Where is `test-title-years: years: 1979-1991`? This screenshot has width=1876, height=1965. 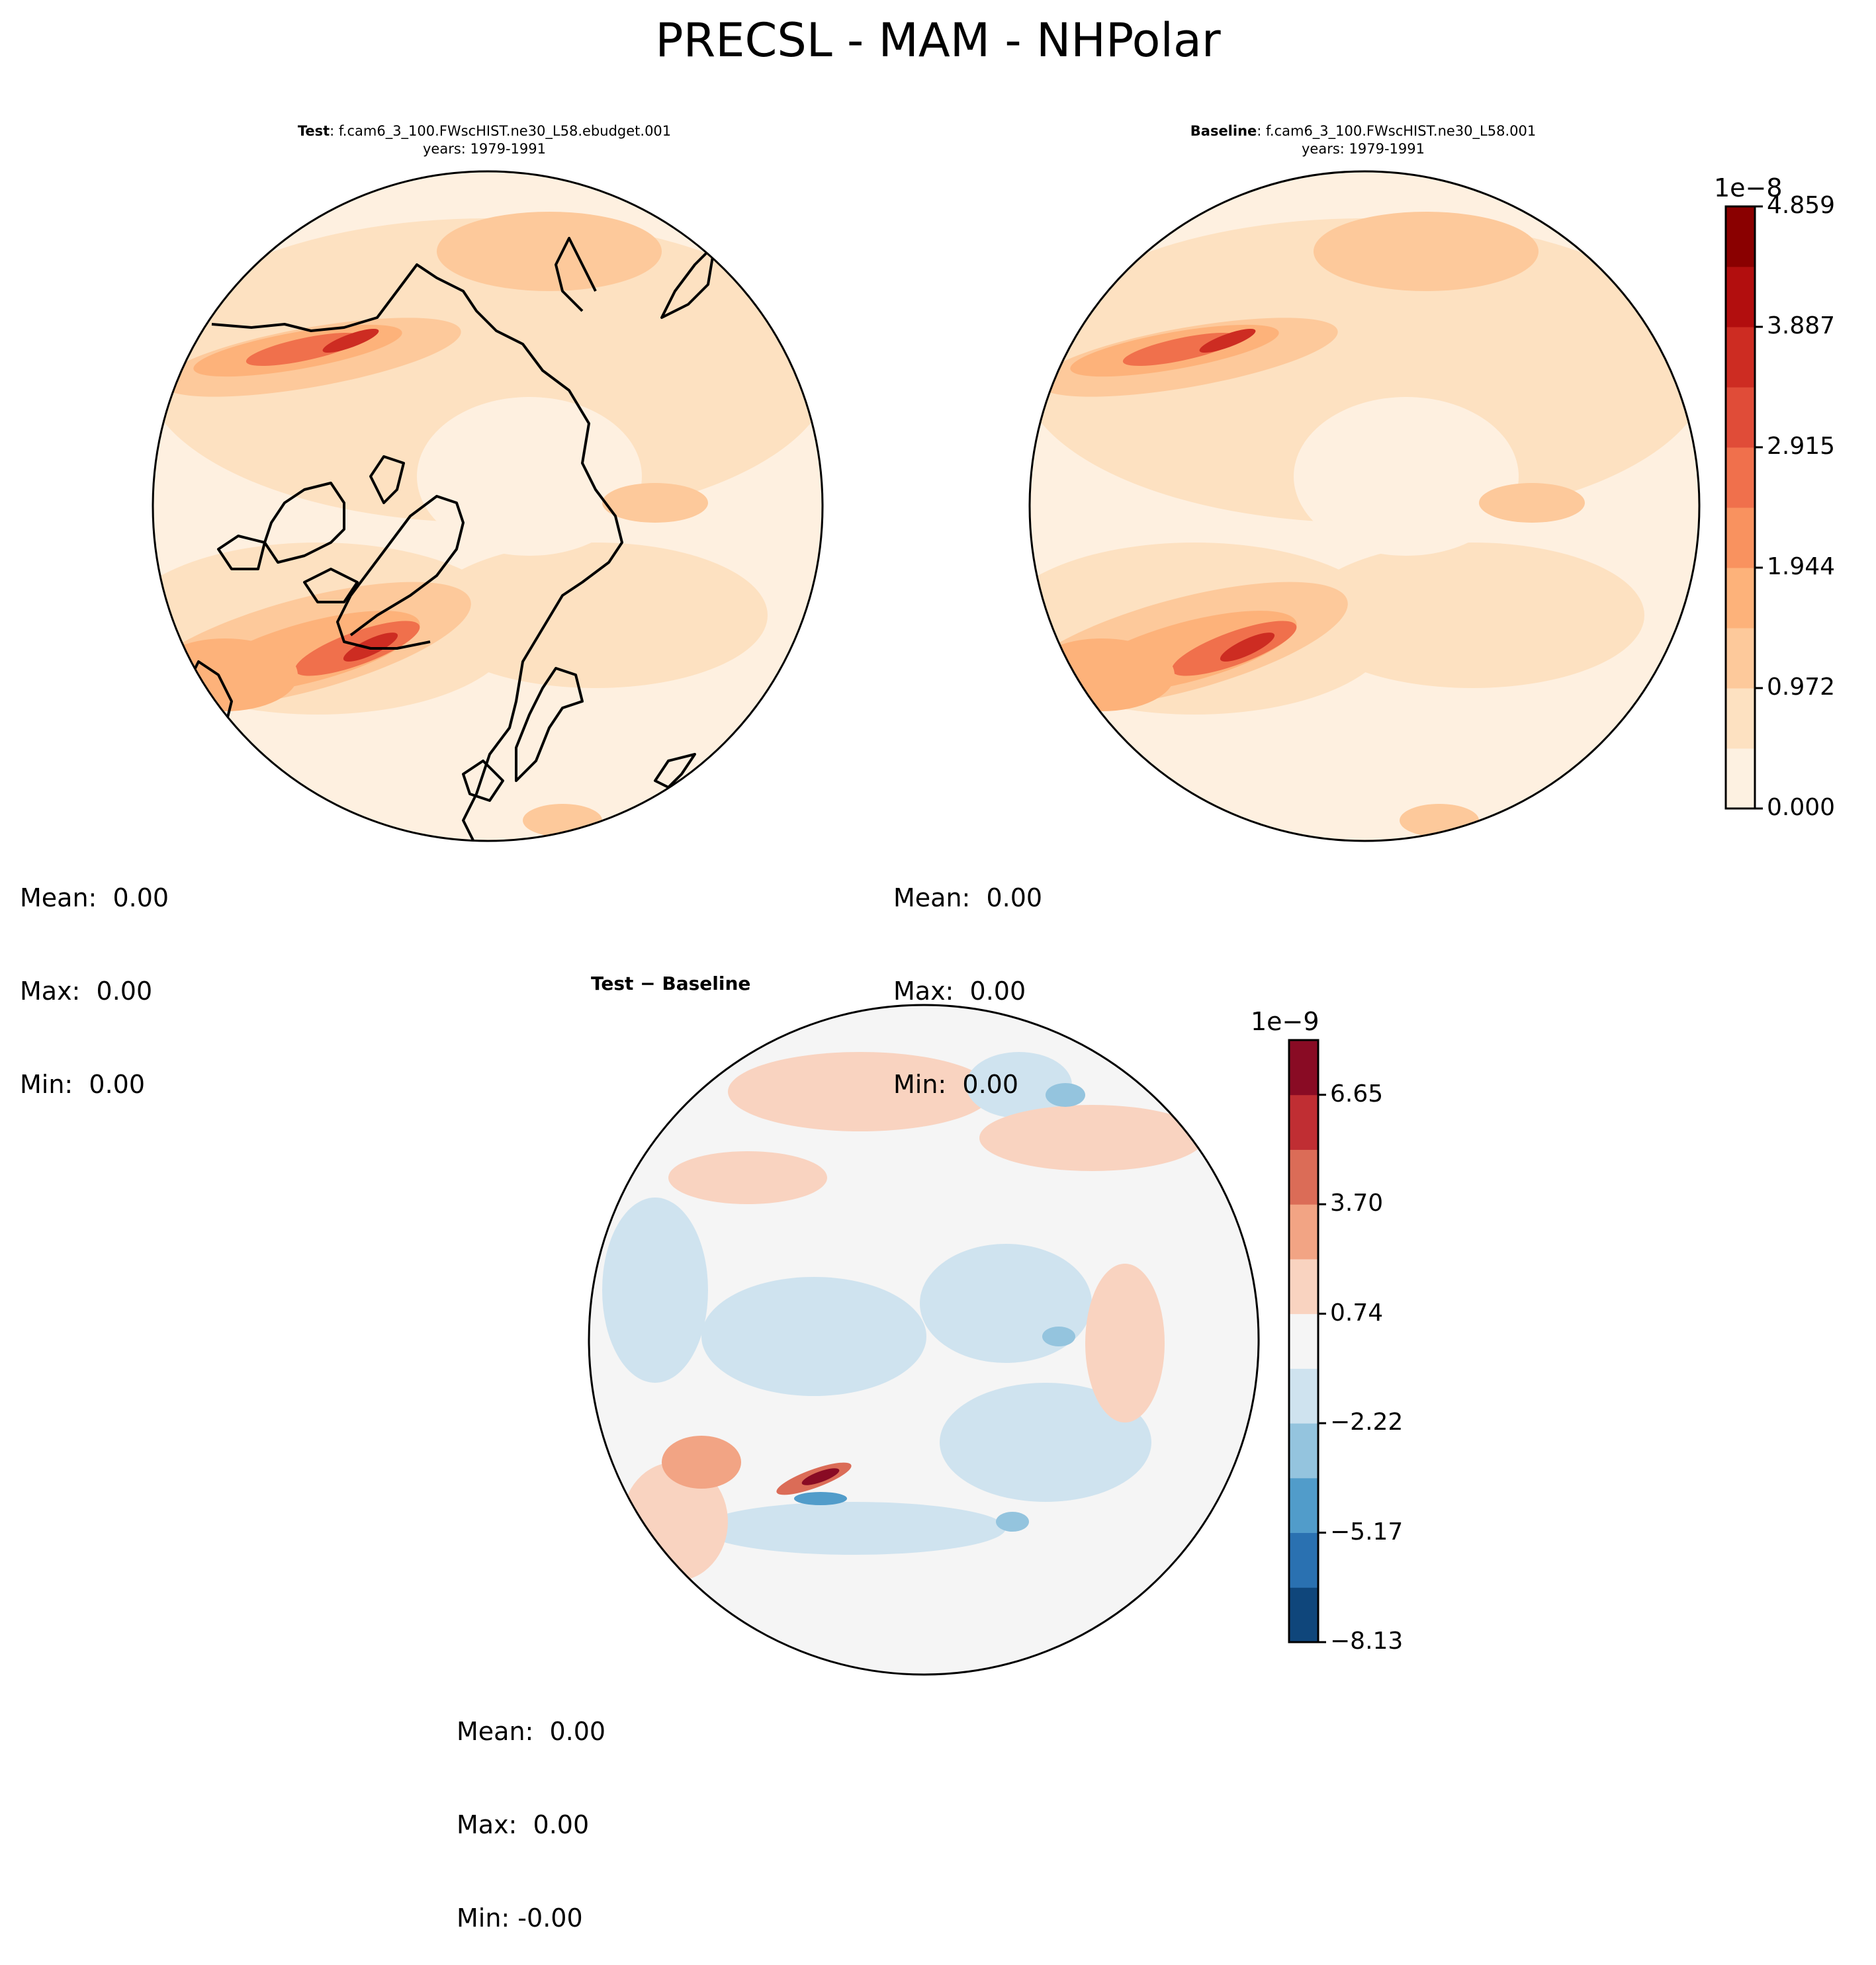 test-title-years: years: 1979-1991 is located at coordinates (484, 149).